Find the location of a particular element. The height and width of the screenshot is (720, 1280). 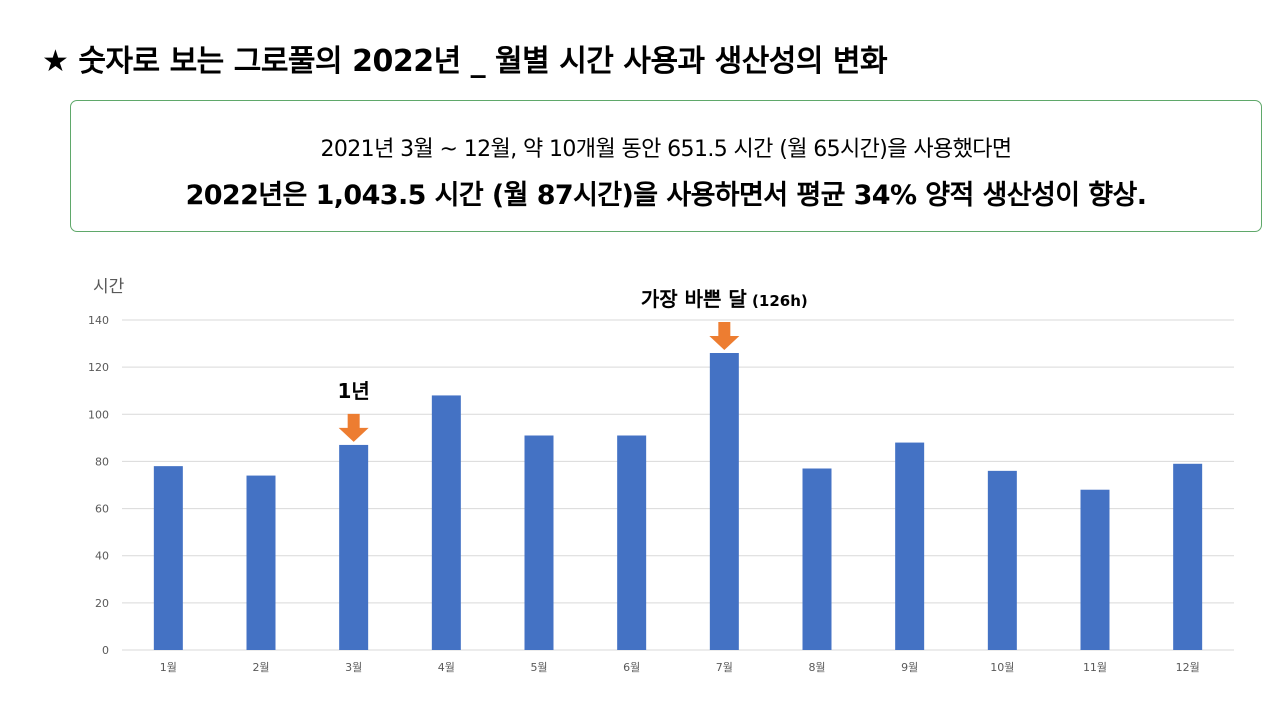

x-tick-label: 3월 is located at coordinates (353, 667).